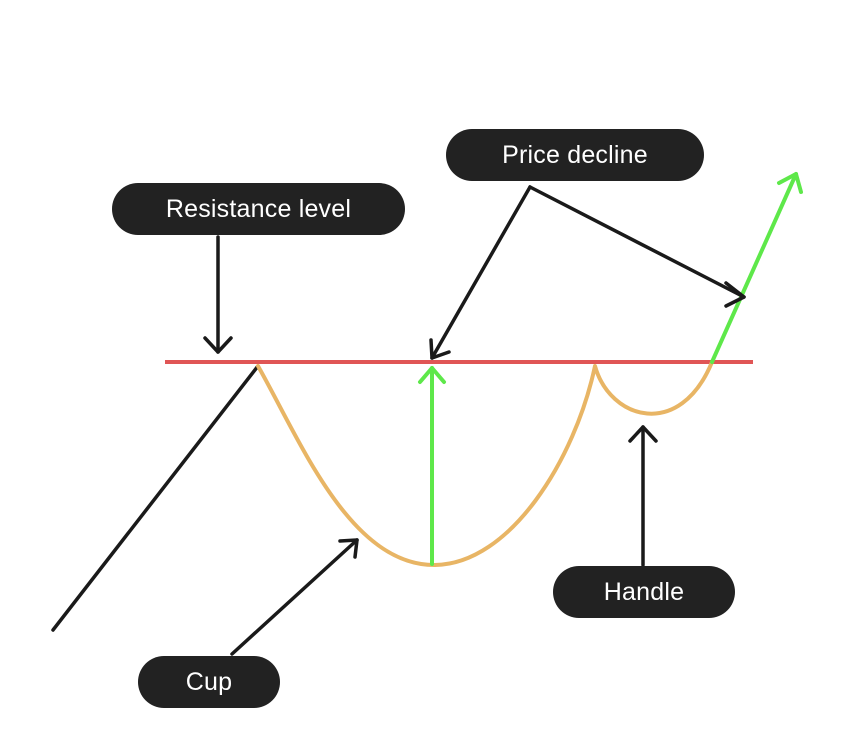  Describe the element at coordinates (155, 498) in the screenshot. I see `prior-uptrend-line` at that location.